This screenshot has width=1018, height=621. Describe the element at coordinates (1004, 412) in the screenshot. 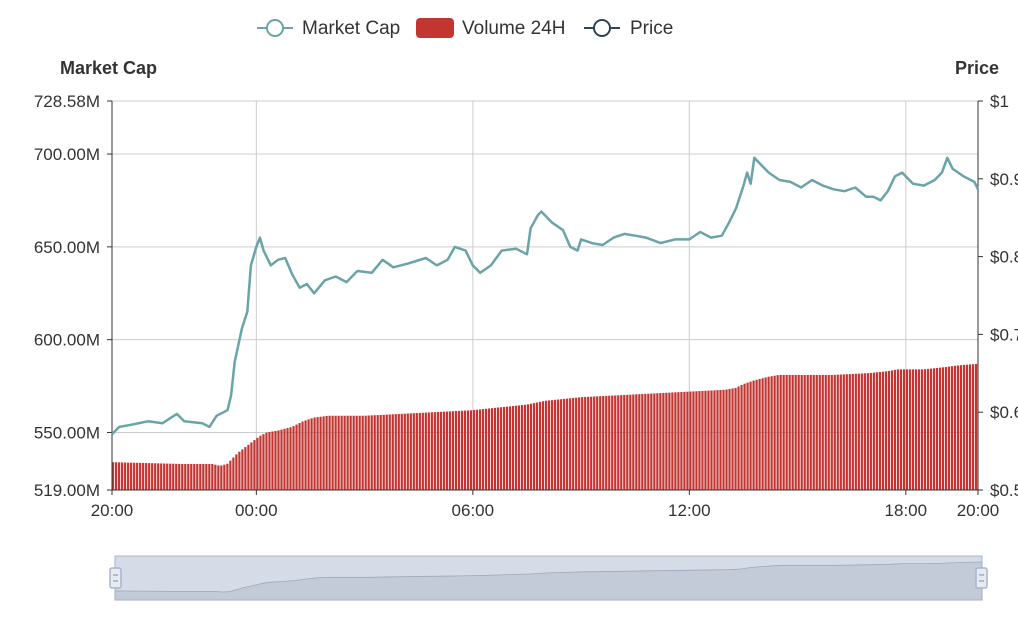

I see `right-axis-tick-label: $0.6` at that location.